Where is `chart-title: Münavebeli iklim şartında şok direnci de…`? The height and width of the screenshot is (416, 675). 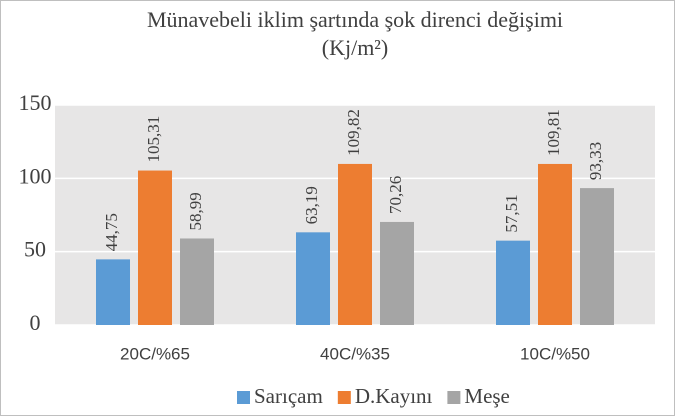
chart-title: Münavebeli iklim şartında şok direnci de… is located at coordinates (355, 19).